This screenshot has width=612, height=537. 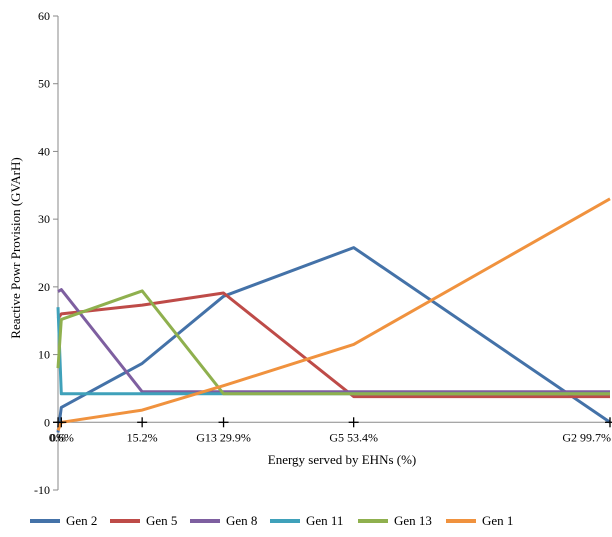 I want to click on legend-label: Gen 1, so click(x=497, y=520).